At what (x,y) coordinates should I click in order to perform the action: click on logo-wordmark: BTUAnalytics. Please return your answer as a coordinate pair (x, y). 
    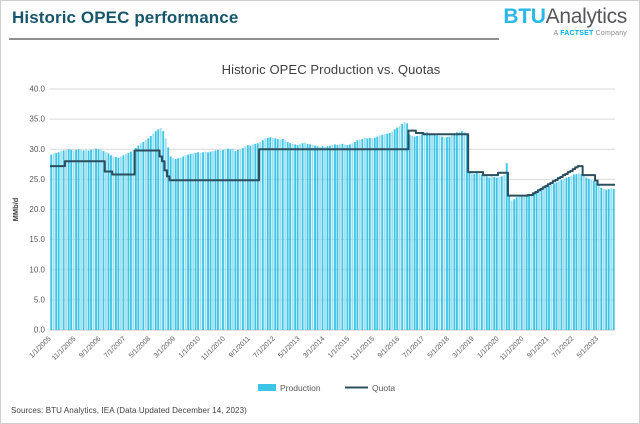
    Looking at the image, I should click on (565, 16).